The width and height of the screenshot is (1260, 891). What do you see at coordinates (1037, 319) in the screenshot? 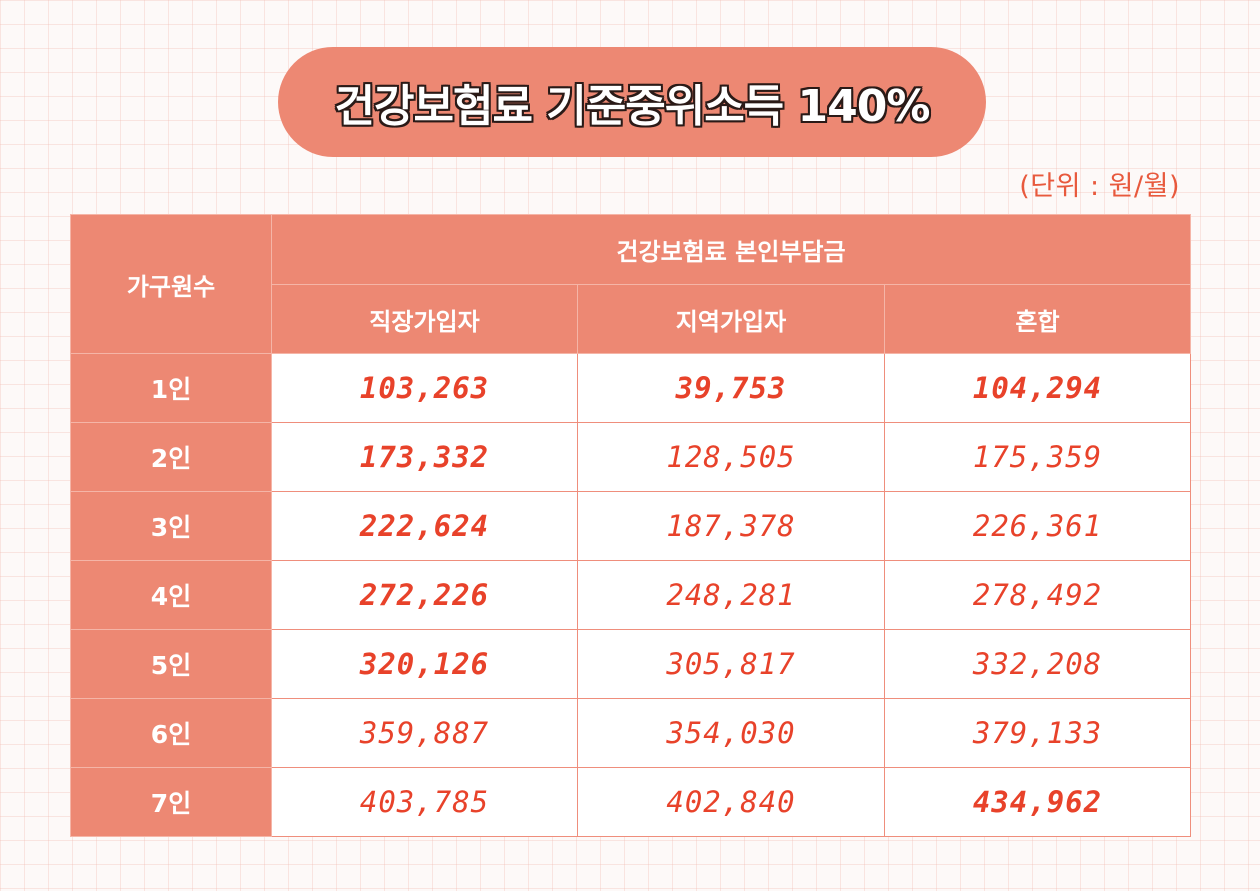
I see `column-header-mixed: 혼합` at bounding box center [1037, 319].